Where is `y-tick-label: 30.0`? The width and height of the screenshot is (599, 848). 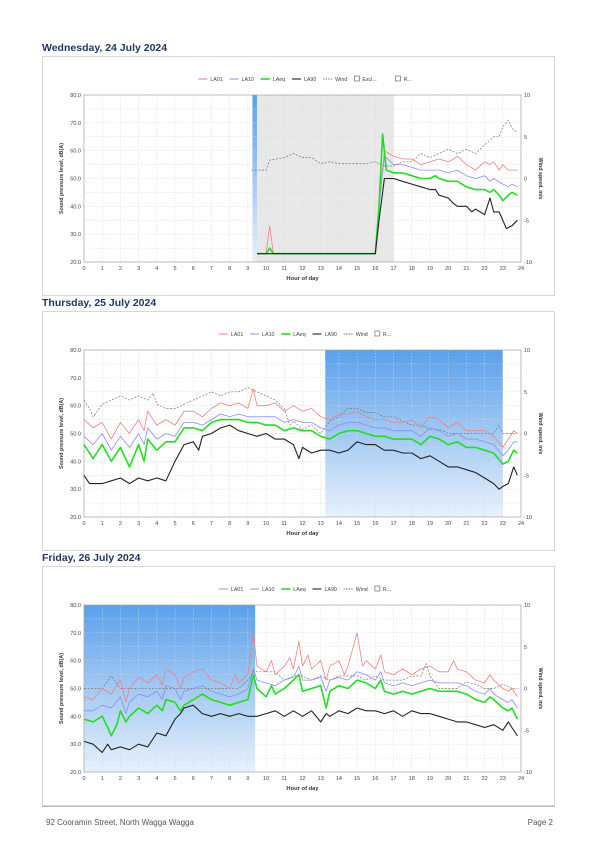
y-tick-label: 30.0 is located at coordinates (75, 745).